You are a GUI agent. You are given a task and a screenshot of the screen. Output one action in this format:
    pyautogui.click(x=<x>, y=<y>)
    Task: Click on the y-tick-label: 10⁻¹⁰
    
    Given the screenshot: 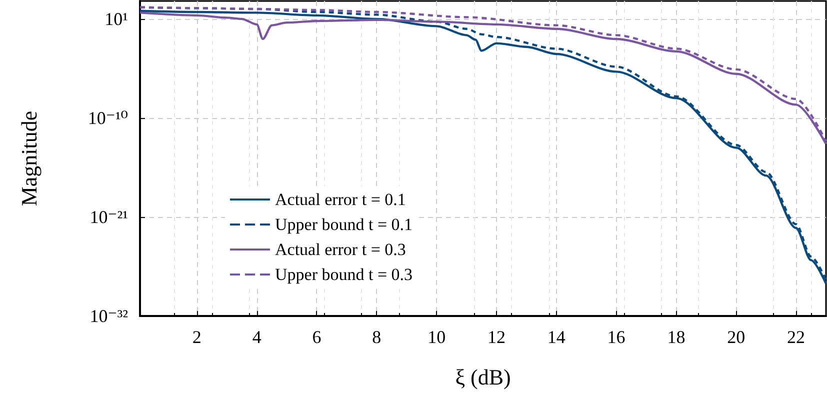 What is the action you would take?
    pyautogui.click(x=108, y=118)
    